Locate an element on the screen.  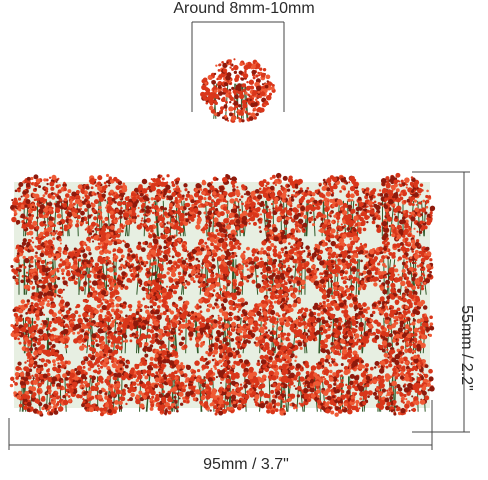
single-flower-tuft is located at coordinates (238, 90).